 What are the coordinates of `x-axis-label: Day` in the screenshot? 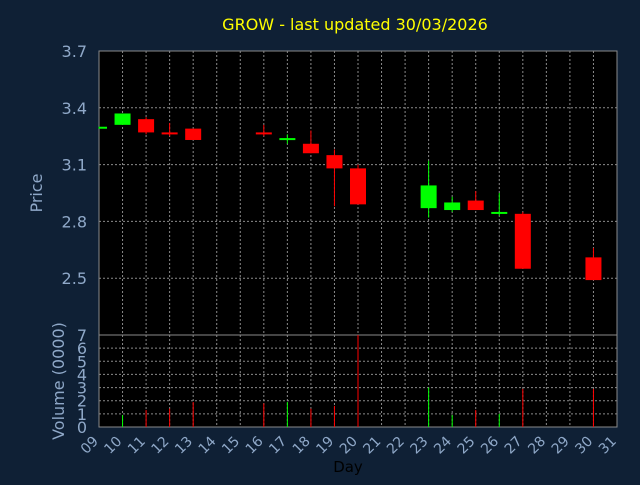 It's located at (348, 467).